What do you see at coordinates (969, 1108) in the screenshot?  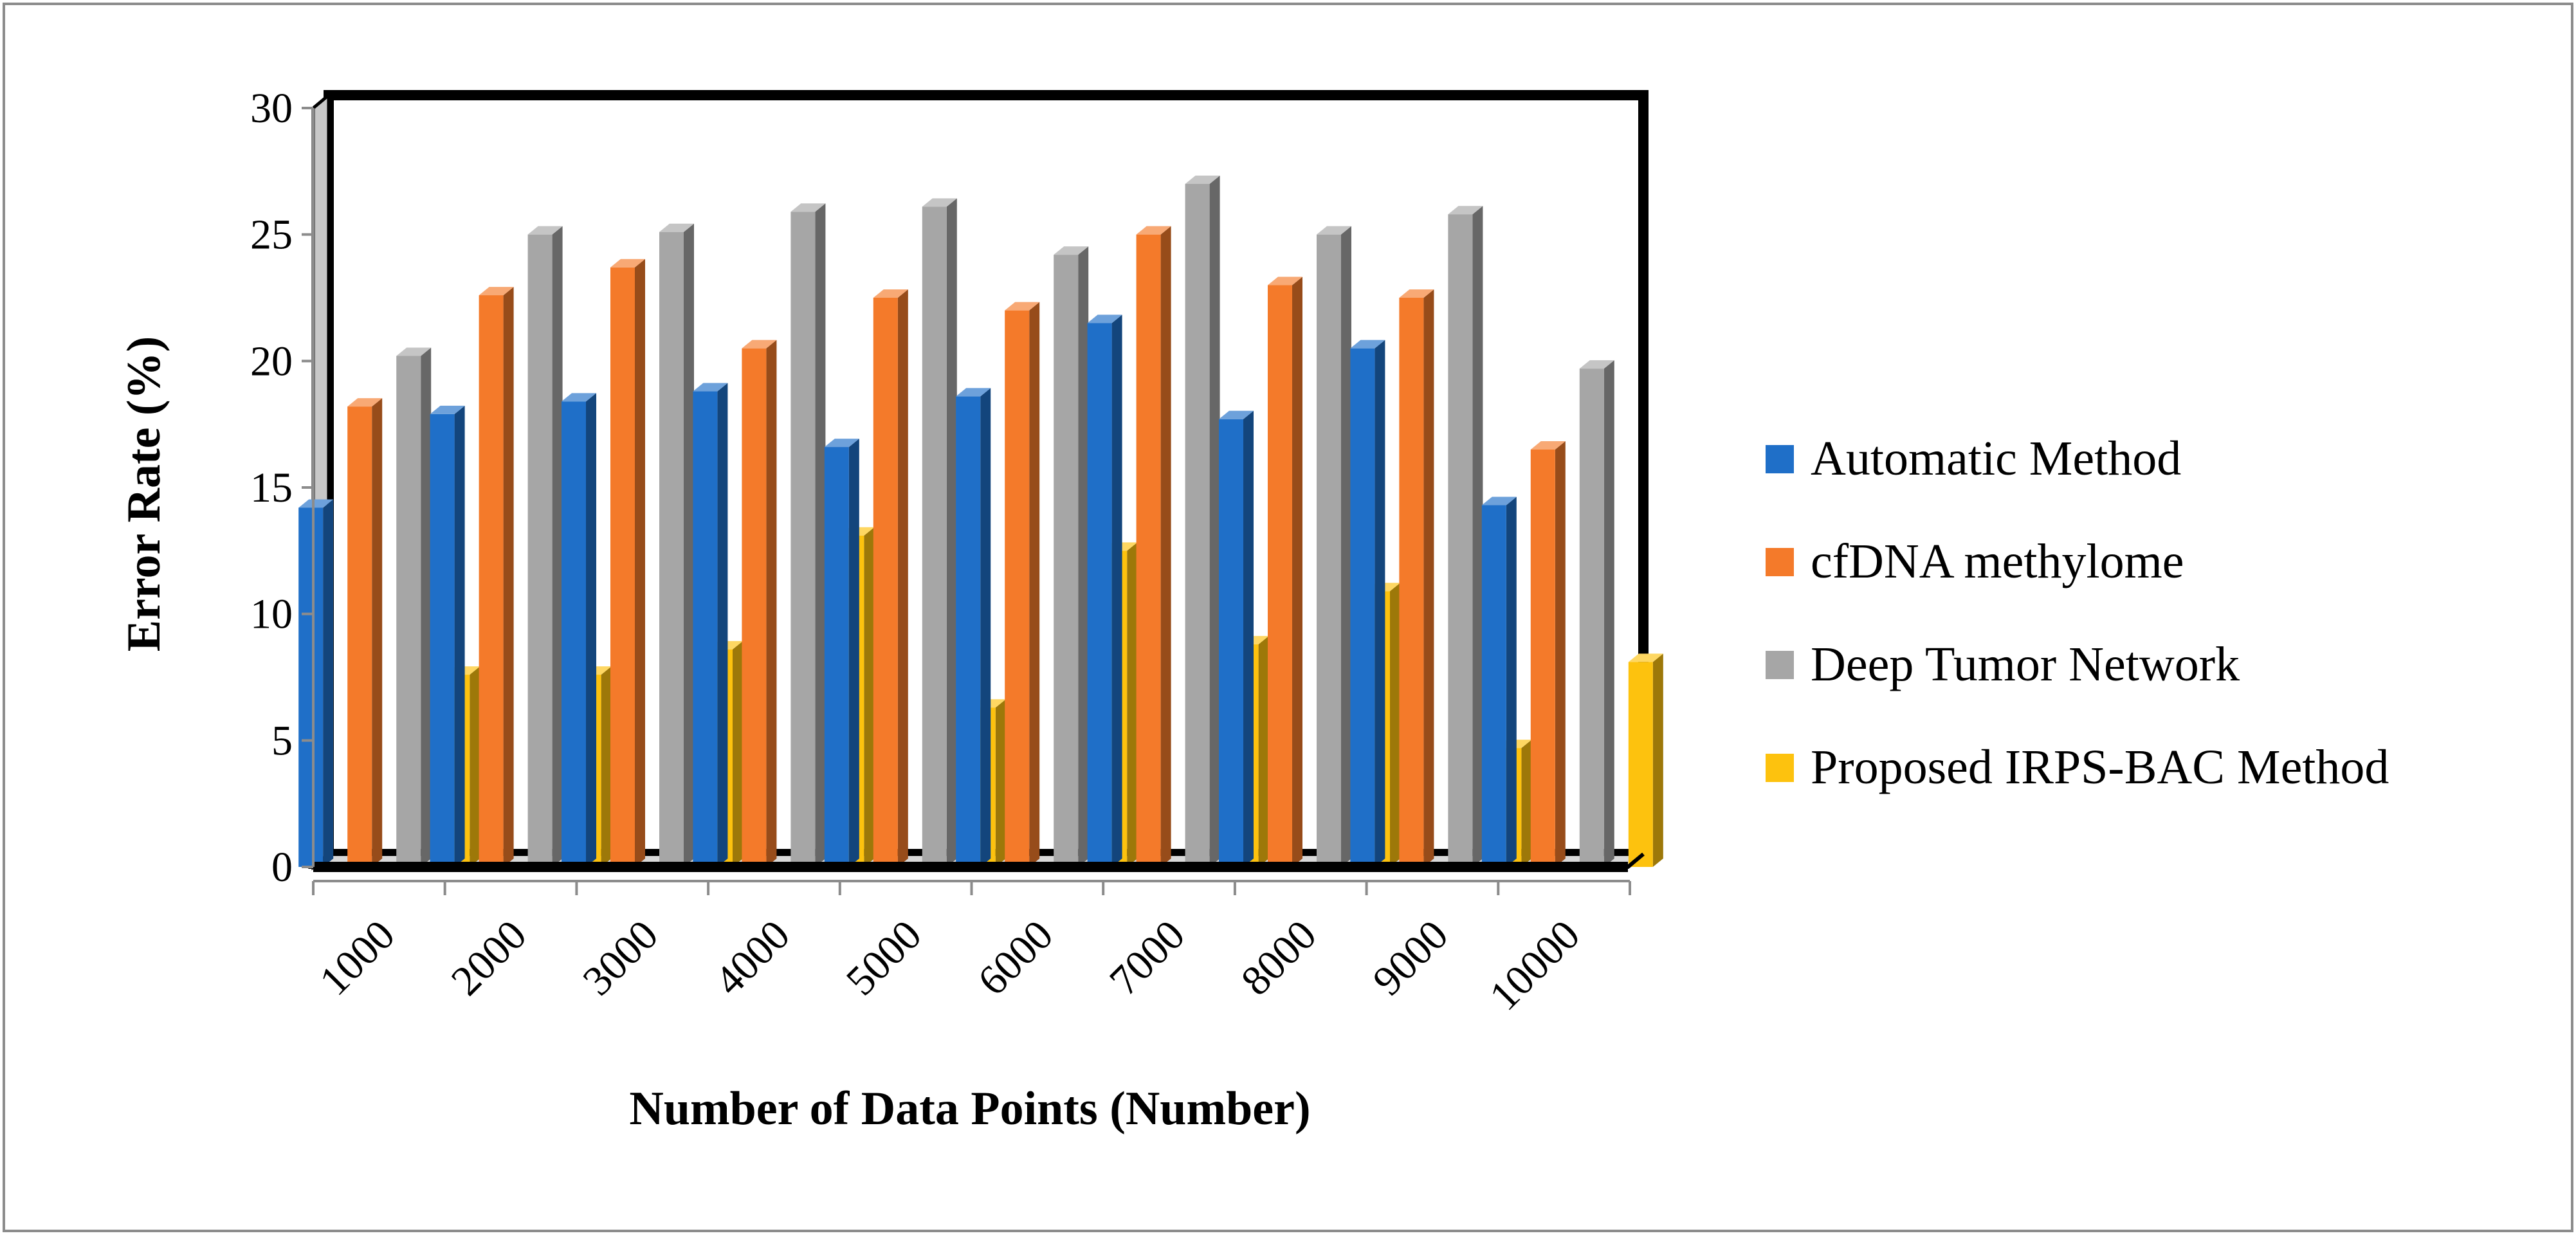 I see `x-axis-title: Number of Data Points (Number)` at bounding box center [969, 1108].